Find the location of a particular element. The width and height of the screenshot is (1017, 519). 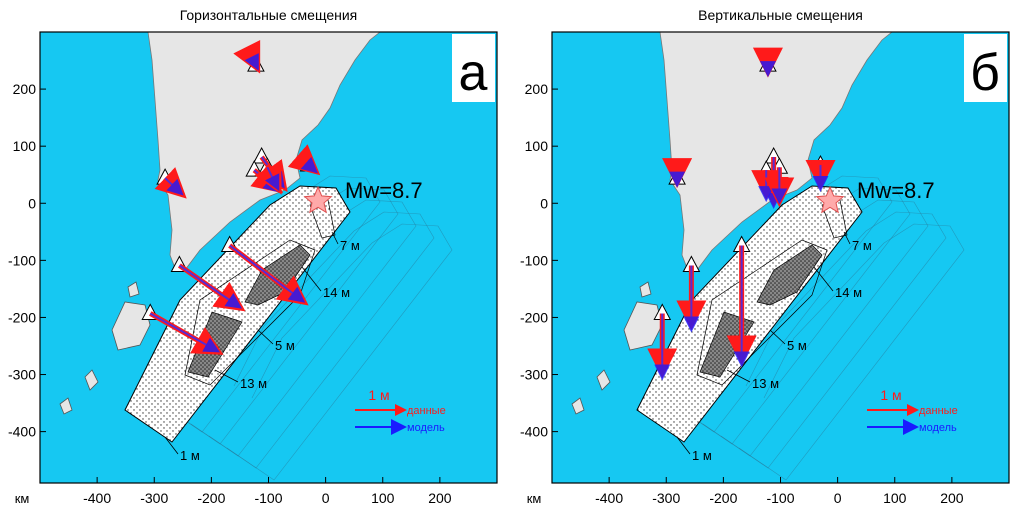

slip-max is located at coordinates (789, 275).